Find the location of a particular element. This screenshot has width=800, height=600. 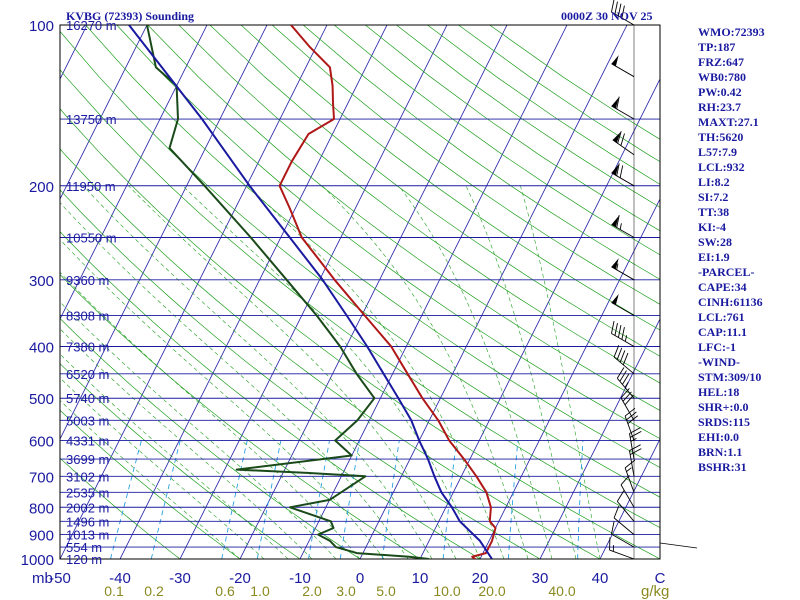

mixing-ratio-label: 1.0 is located at coordinates (260, 591).